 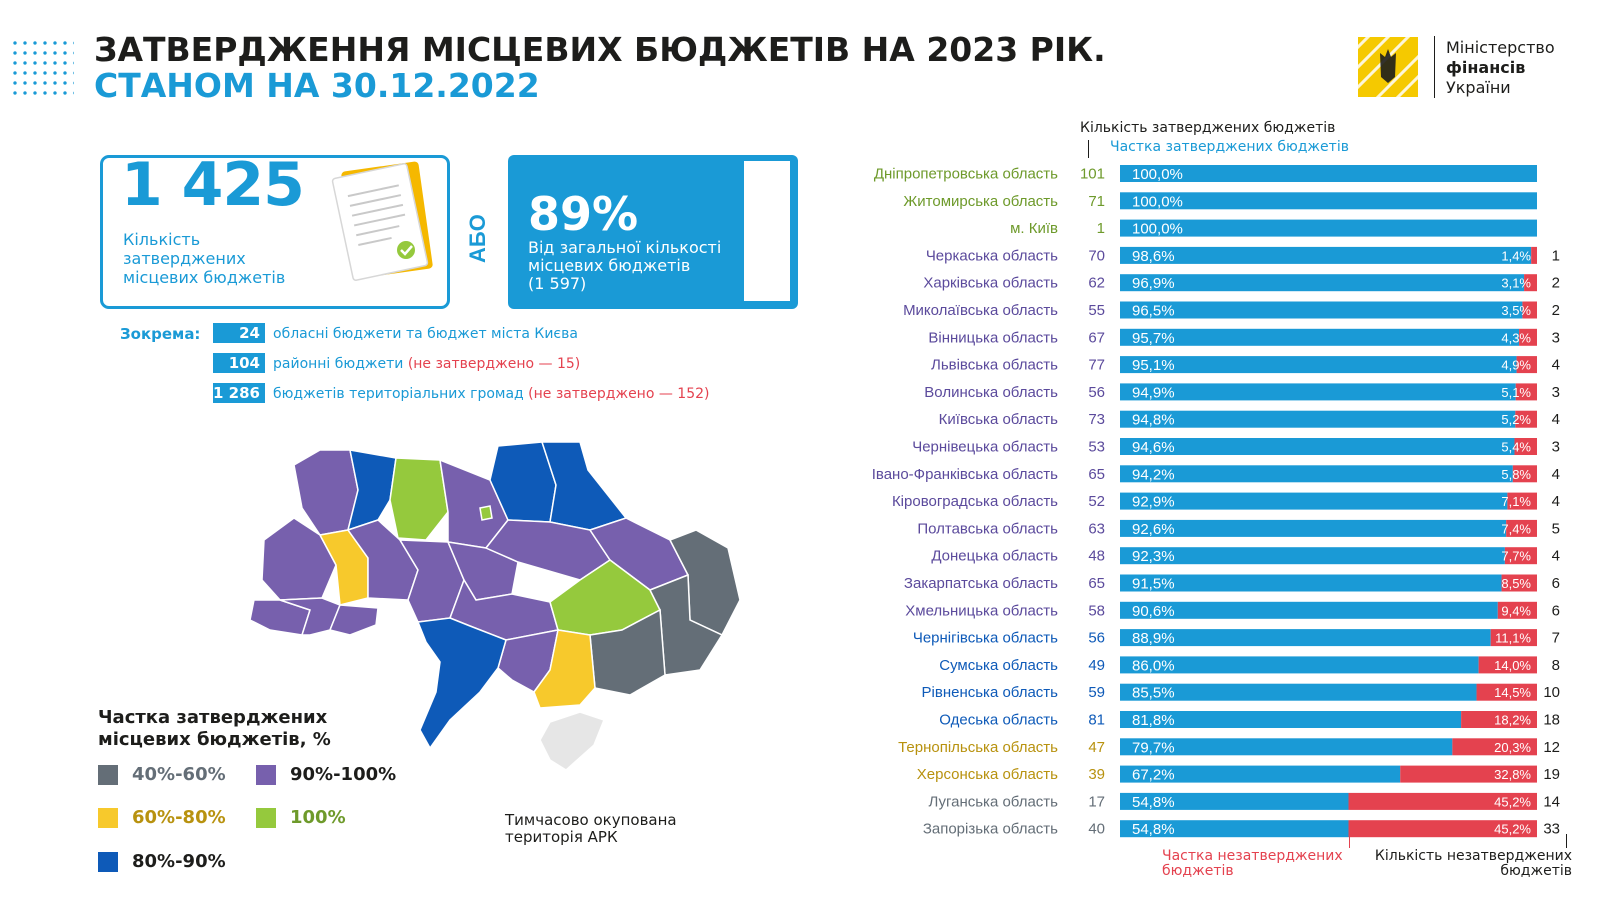 I want to click on breakdown-label: Зокрема:, so click(x=160, y=334).